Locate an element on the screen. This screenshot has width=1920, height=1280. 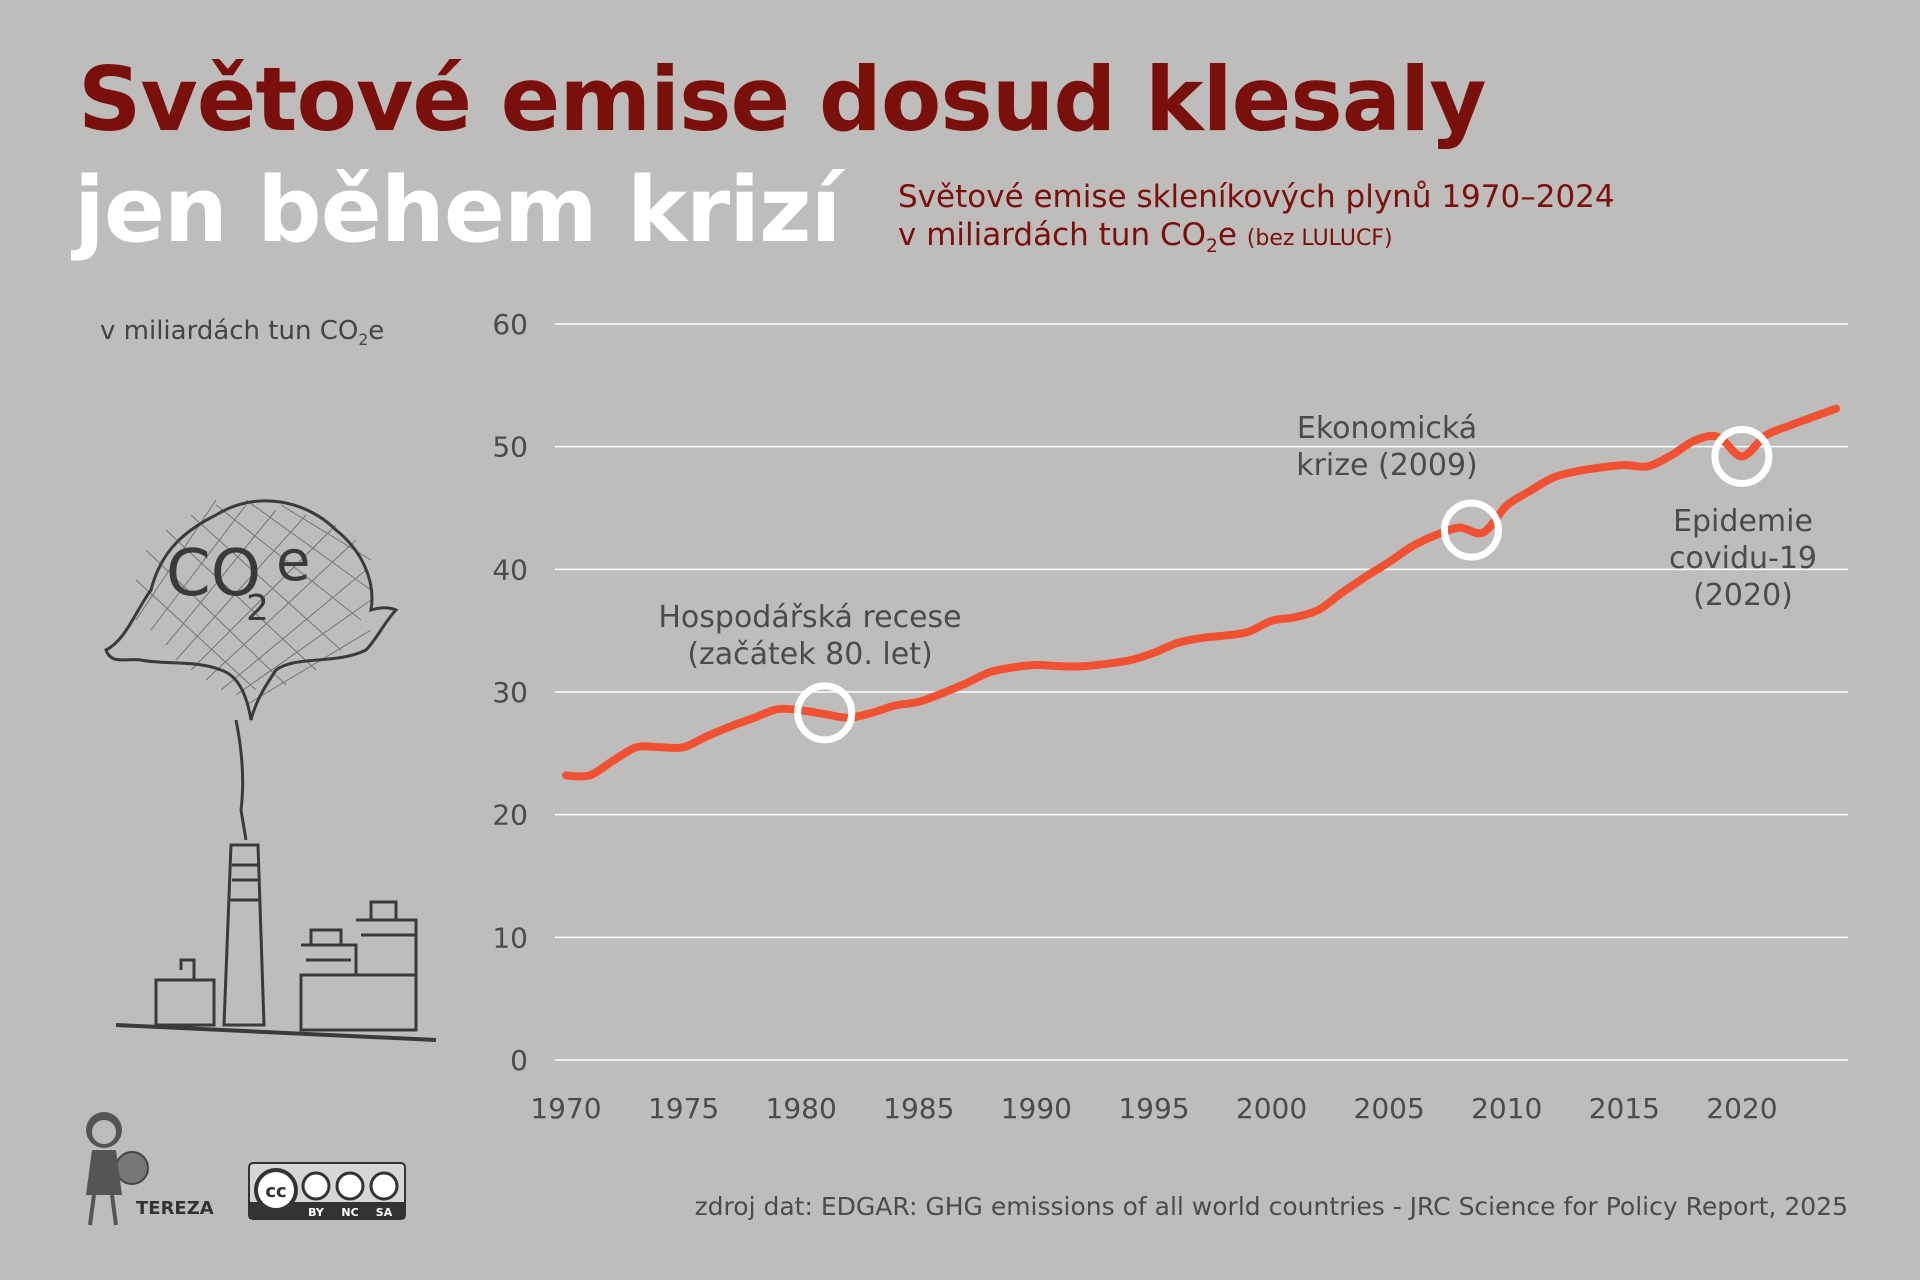
unit-label-text: v miliardách tun CO is located at coordinates (229, 331).